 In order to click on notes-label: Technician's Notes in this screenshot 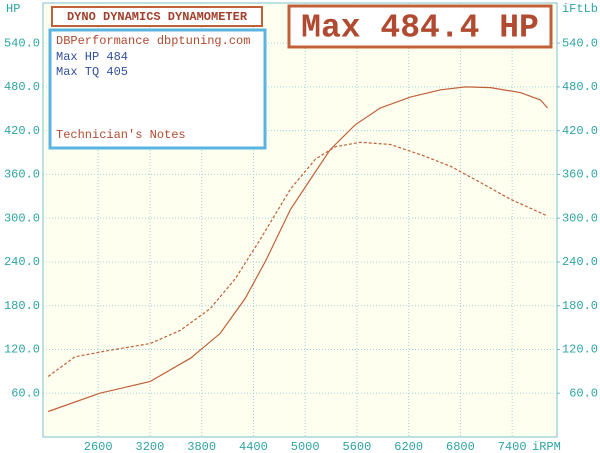, I will do `click(121, 135)`.